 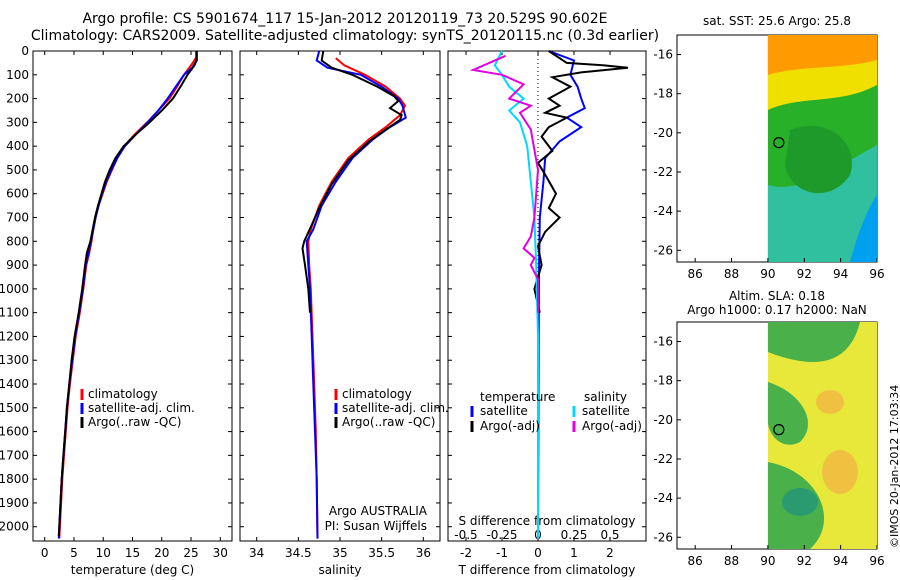 I want to click on sst-cold-band, so click(x=863, y=228).